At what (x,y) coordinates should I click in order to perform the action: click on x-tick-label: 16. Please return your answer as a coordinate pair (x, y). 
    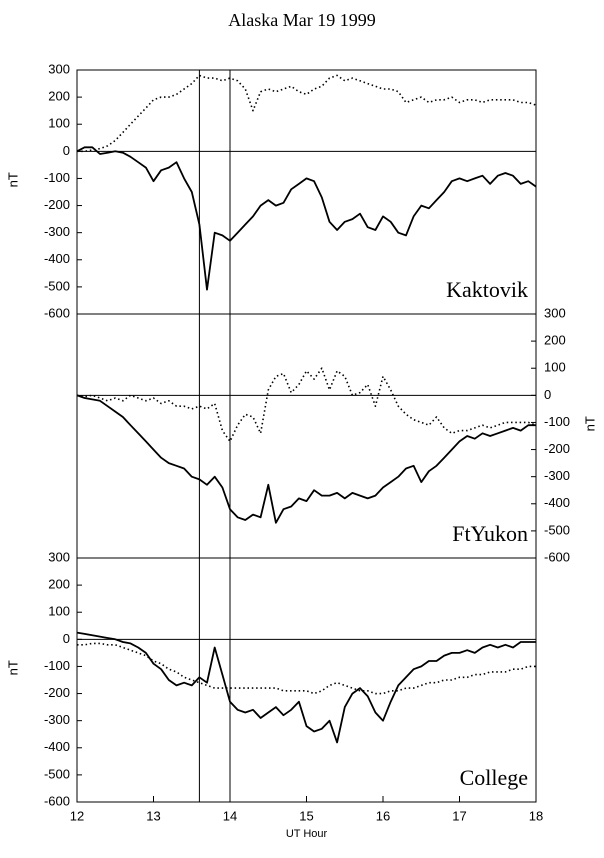
    Looking at the image, I should click on (383, 815).